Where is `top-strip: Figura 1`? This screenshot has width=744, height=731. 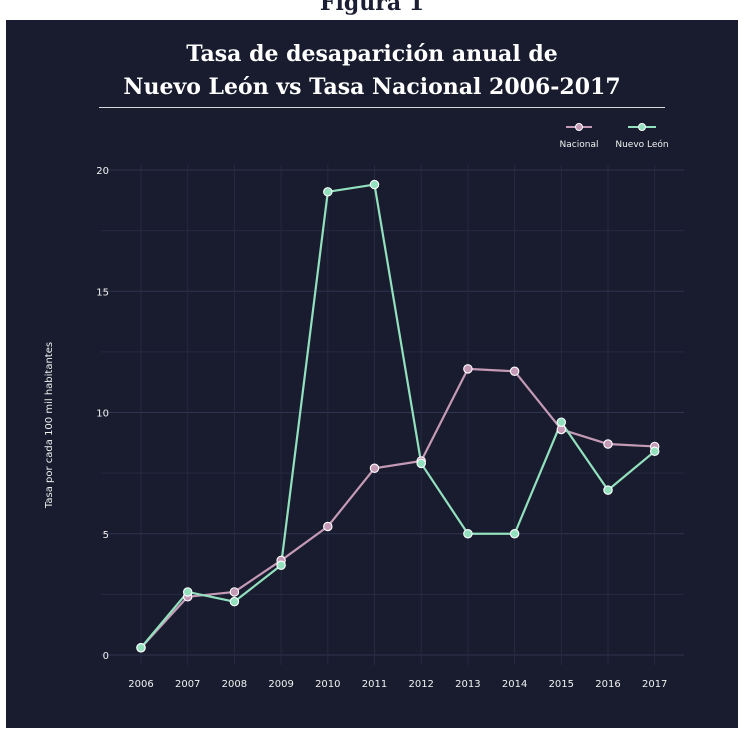
top-strip: Figura 1 is located at coordinates (372, 11).